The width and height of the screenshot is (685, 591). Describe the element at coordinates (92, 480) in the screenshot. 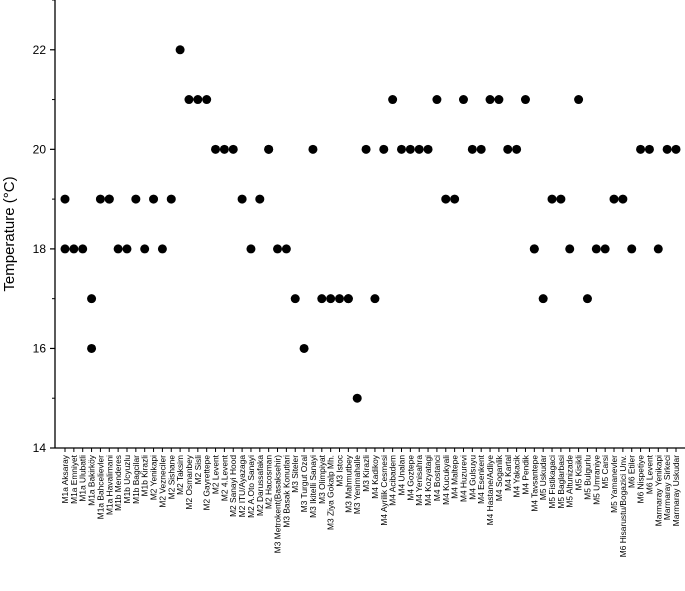

I see `x-tick-label: M1a Bakirköy` at that location.